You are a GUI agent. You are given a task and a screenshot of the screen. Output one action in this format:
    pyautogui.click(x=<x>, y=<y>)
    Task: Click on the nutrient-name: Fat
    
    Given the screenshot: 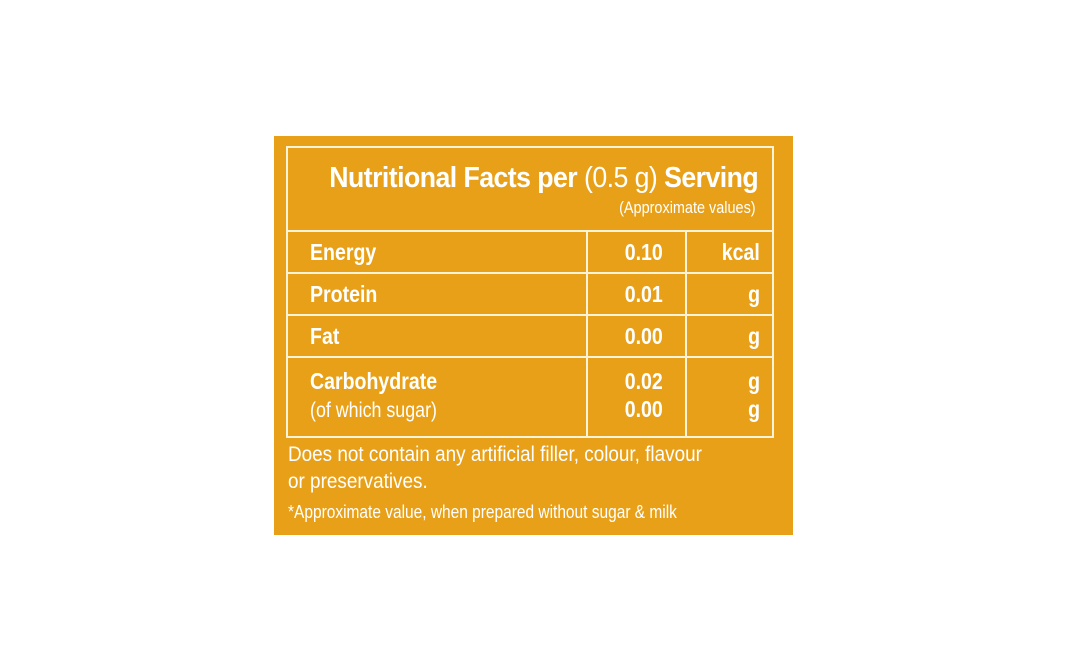 What is the action you would take?
    pyautogui.click(x=438, y=336)
    